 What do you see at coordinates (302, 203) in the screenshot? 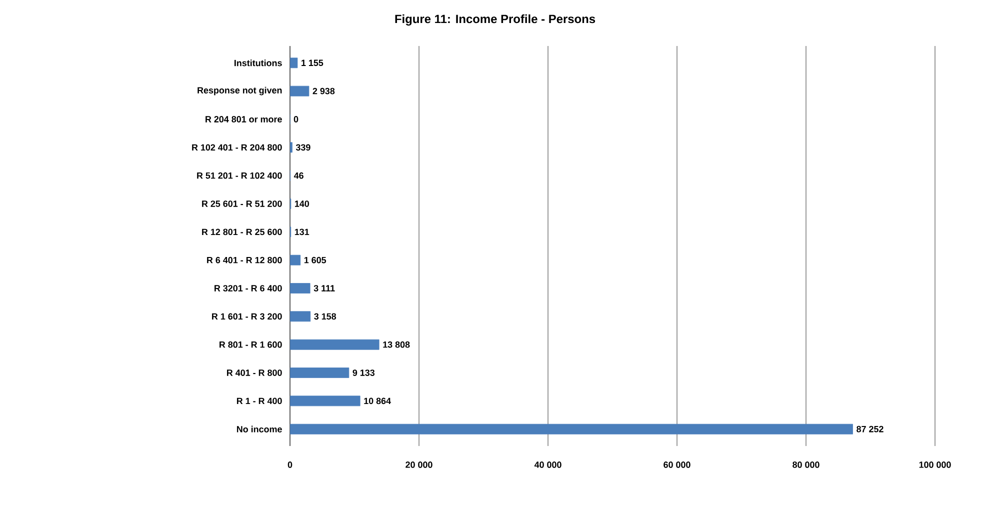
I see `data-label: 140` at bounding box center [302, 203].